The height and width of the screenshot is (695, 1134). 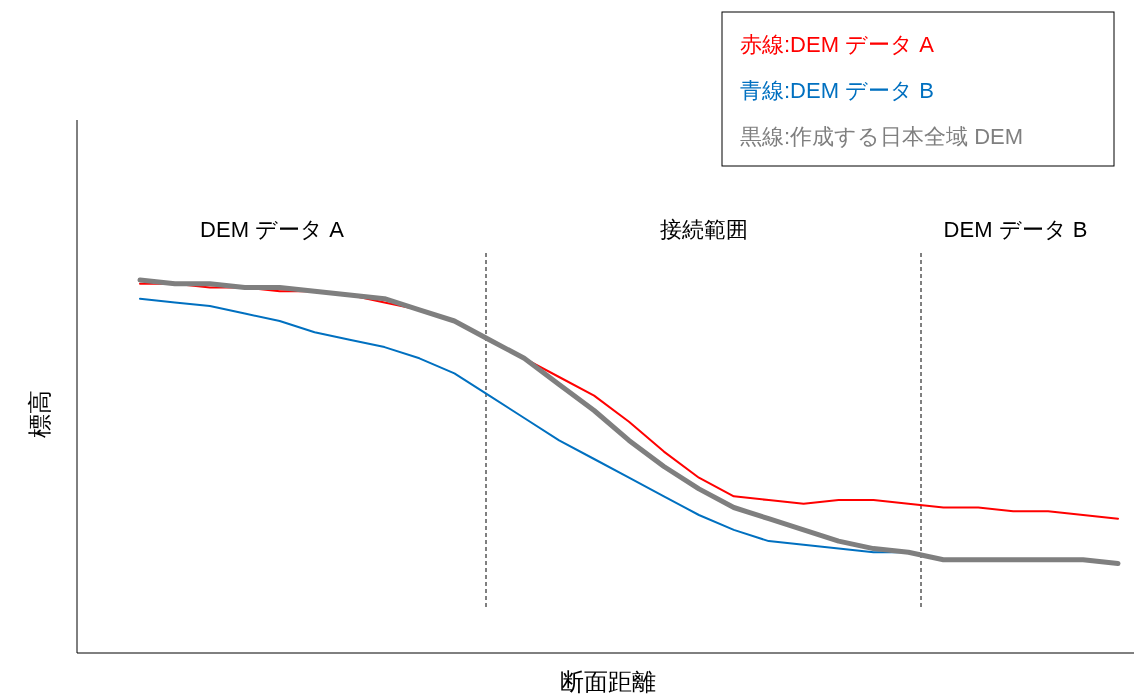 What do you see at coordinates (703, 229) in the screenshot?
I see `text: 接続範囲` at bounding box center [703, 229].